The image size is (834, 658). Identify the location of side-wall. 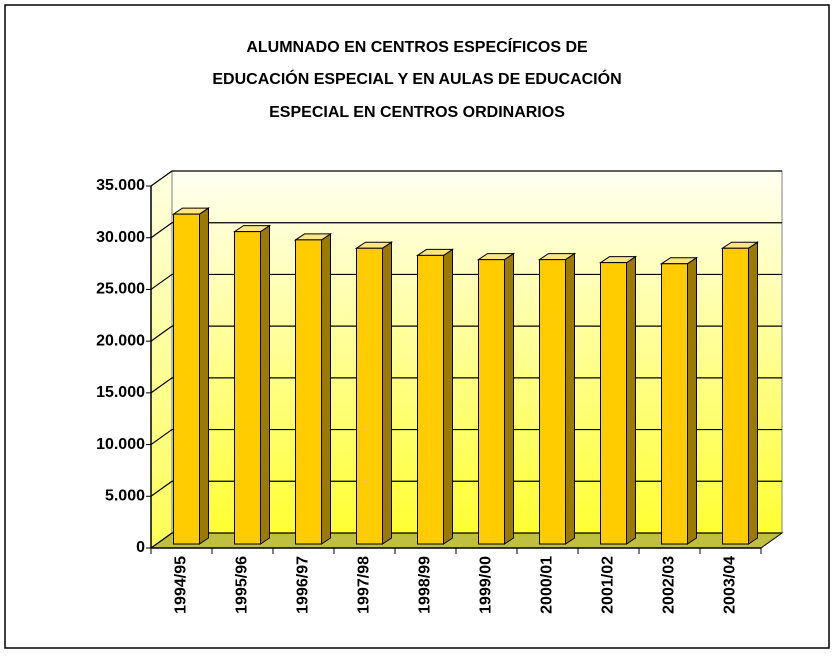
(161, 359).